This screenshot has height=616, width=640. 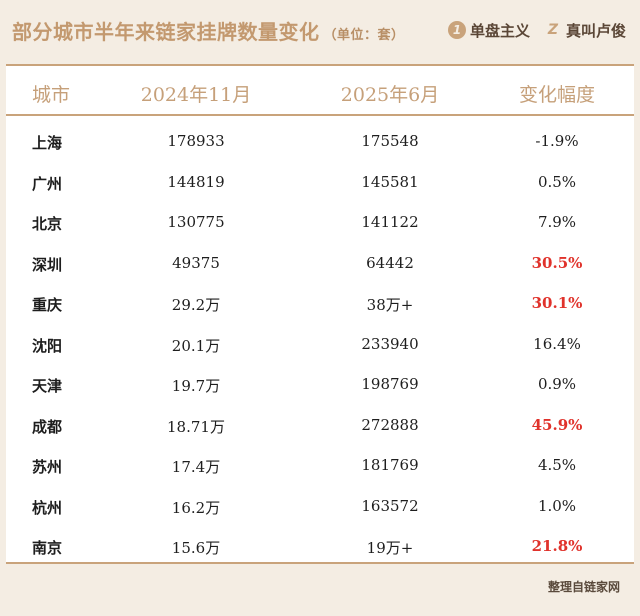 I want to click on brand-1-icon: 1, so click(x=457, y=30).